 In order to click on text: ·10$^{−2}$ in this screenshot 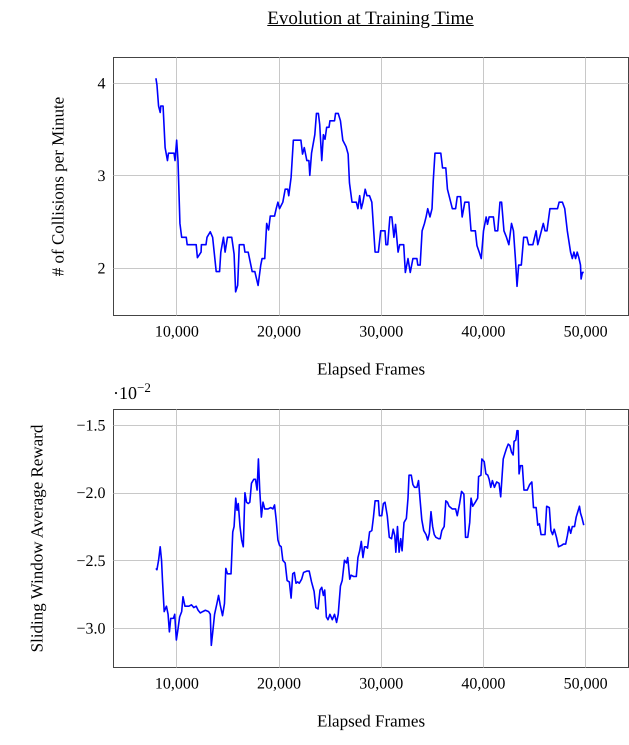, I will do `click(132, 392)`.